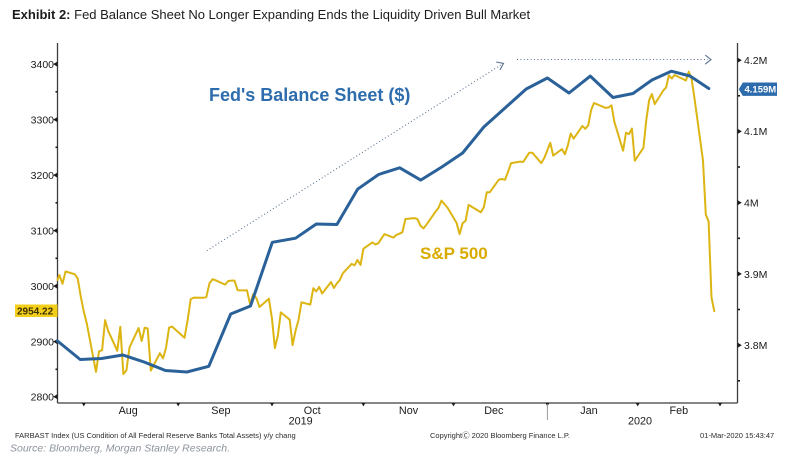 The image size is (800, 459). I want to click on svg-text: Jan, so click(588, 411).